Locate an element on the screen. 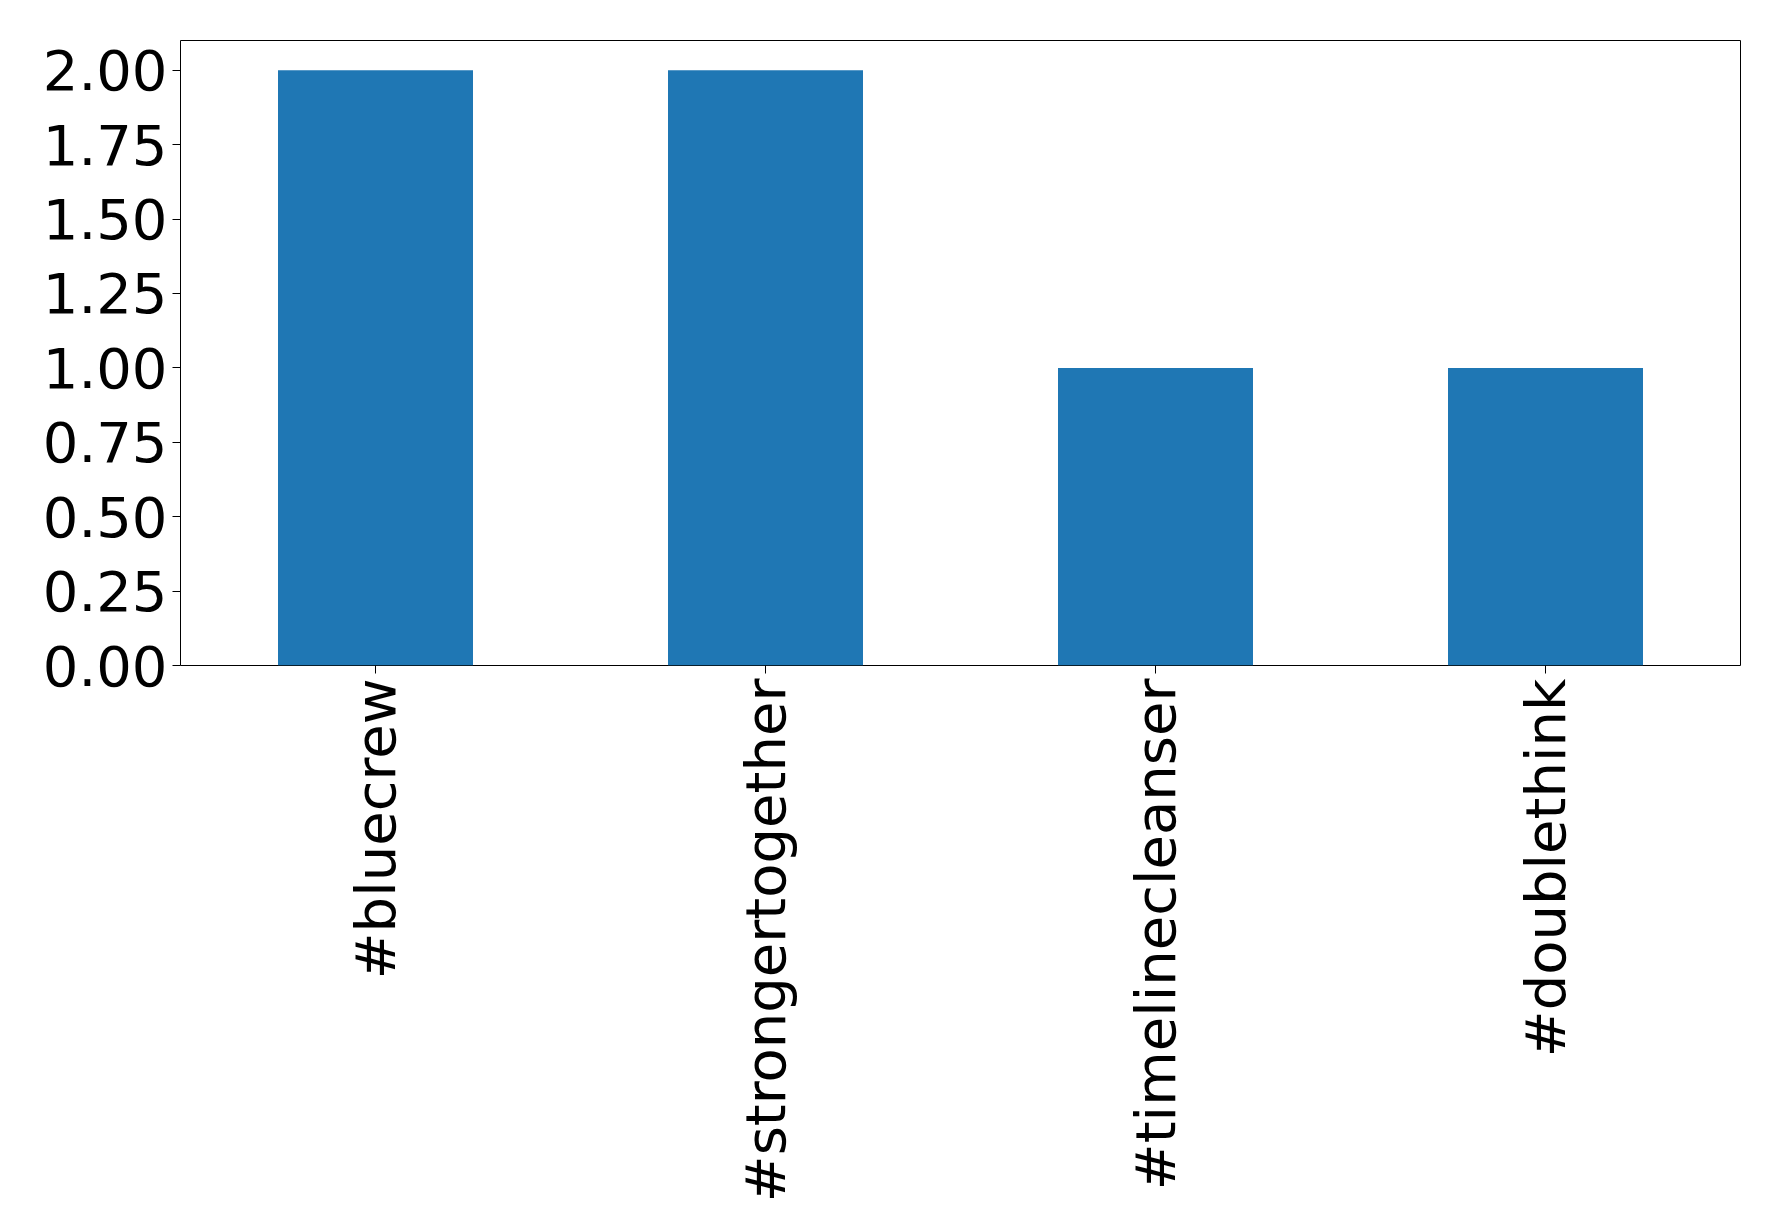 The image size is (1778, 1213). y-tick-label: 1.00 is located at coordinates (105, 368).